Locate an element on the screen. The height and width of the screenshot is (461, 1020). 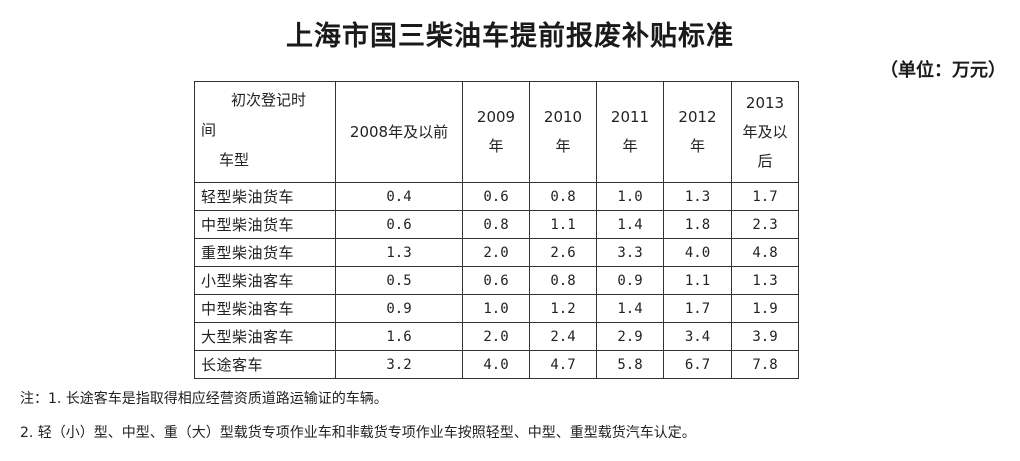
table-row: 轻型柴油货车 0.4 0.6 0.8 1.0 1.3 1.7 is located at coordinates (496, 196).